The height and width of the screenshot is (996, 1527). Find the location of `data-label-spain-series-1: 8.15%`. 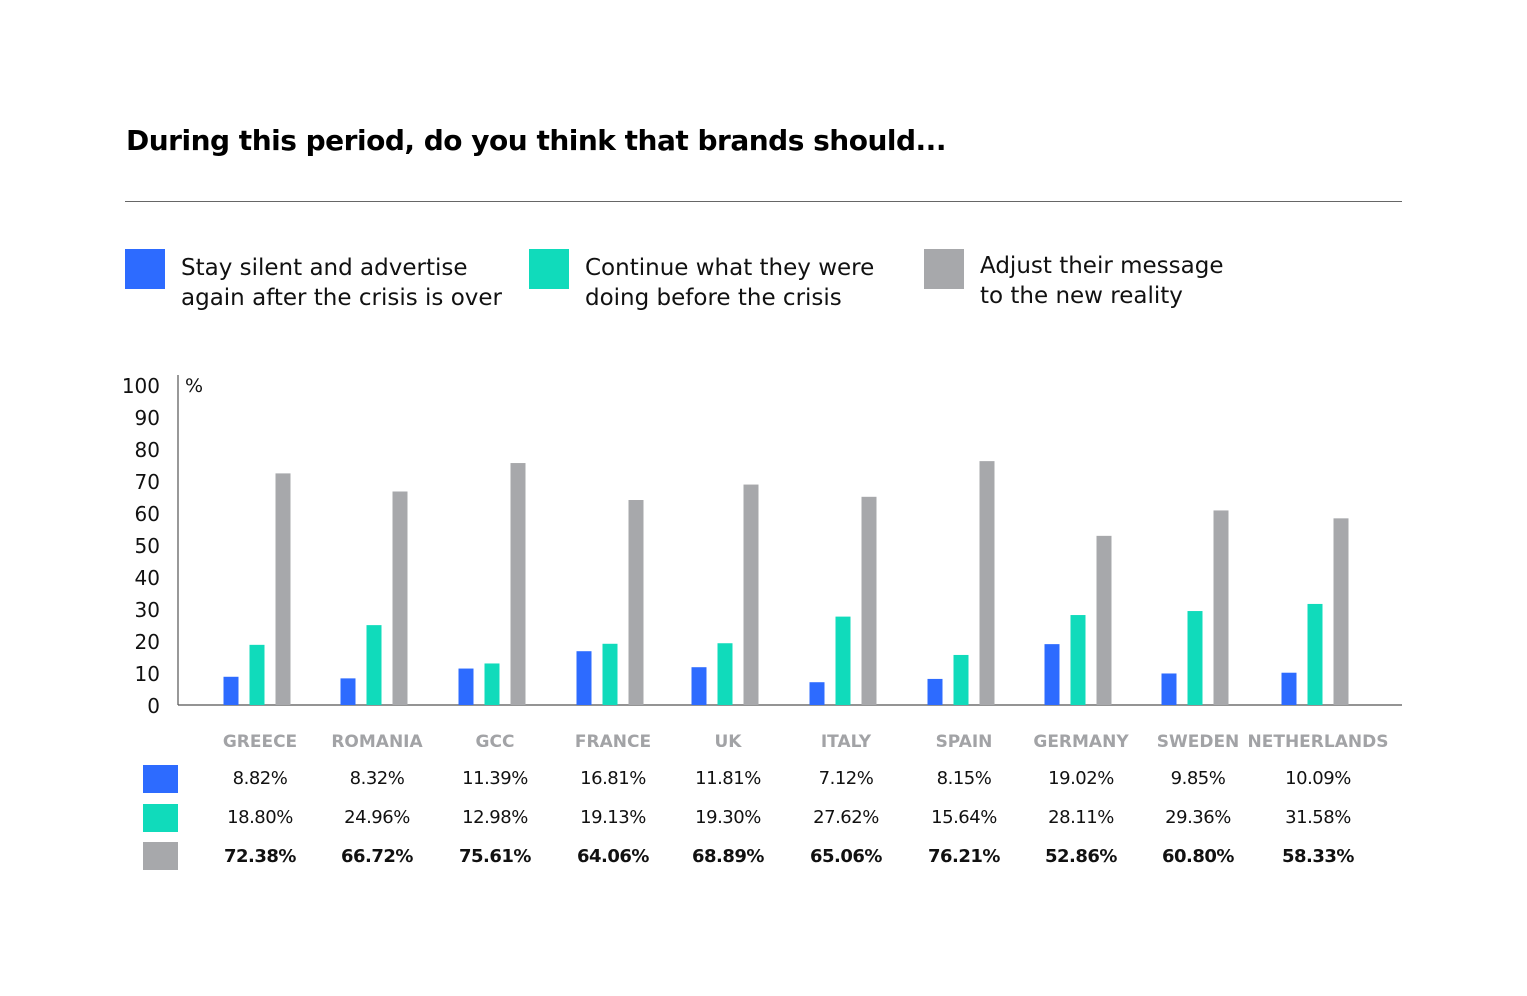

data-label-spain-series-1: 8.15% is located at coordinates (964, 778).